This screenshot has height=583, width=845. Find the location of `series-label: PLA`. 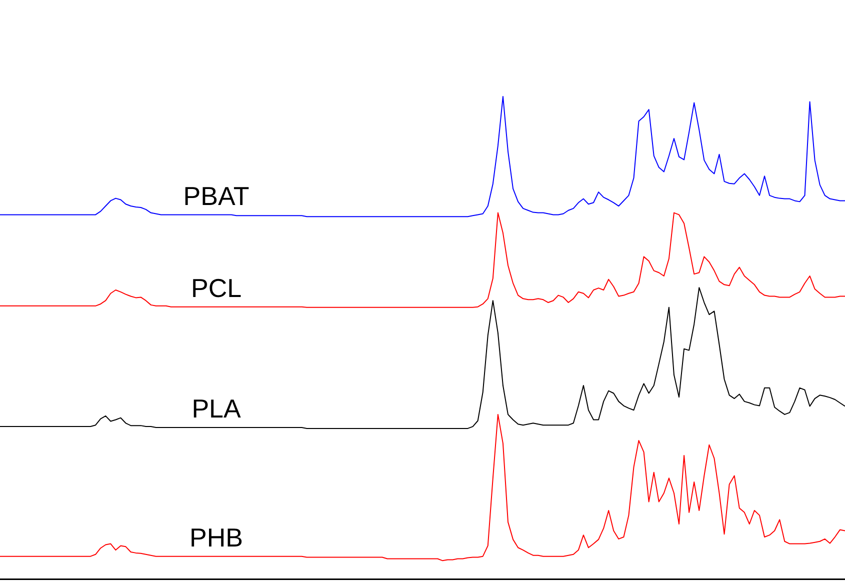

series-label: PLA is located at coordinates (217, 409).